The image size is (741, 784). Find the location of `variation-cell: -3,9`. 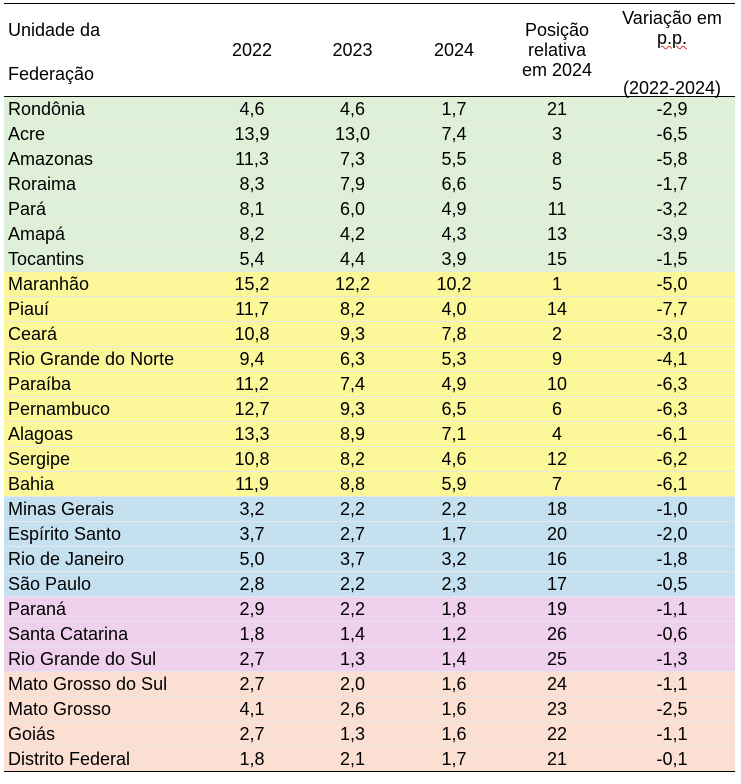

variation-cell: -3,9 is located at coordinates (672, 234).